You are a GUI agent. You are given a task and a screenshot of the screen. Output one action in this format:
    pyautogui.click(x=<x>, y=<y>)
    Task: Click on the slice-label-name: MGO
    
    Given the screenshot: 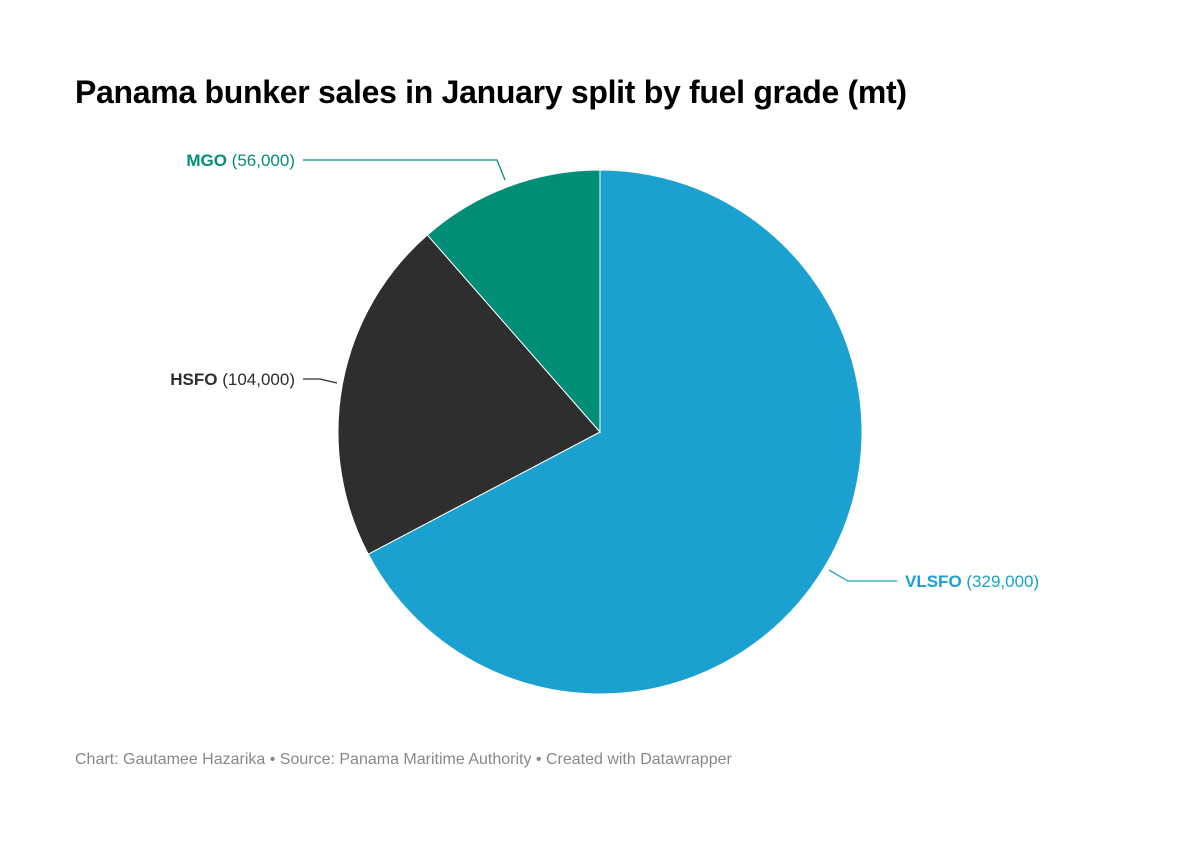 What is the action you would take?
    pyautogui.click(x=206, y=160)
    